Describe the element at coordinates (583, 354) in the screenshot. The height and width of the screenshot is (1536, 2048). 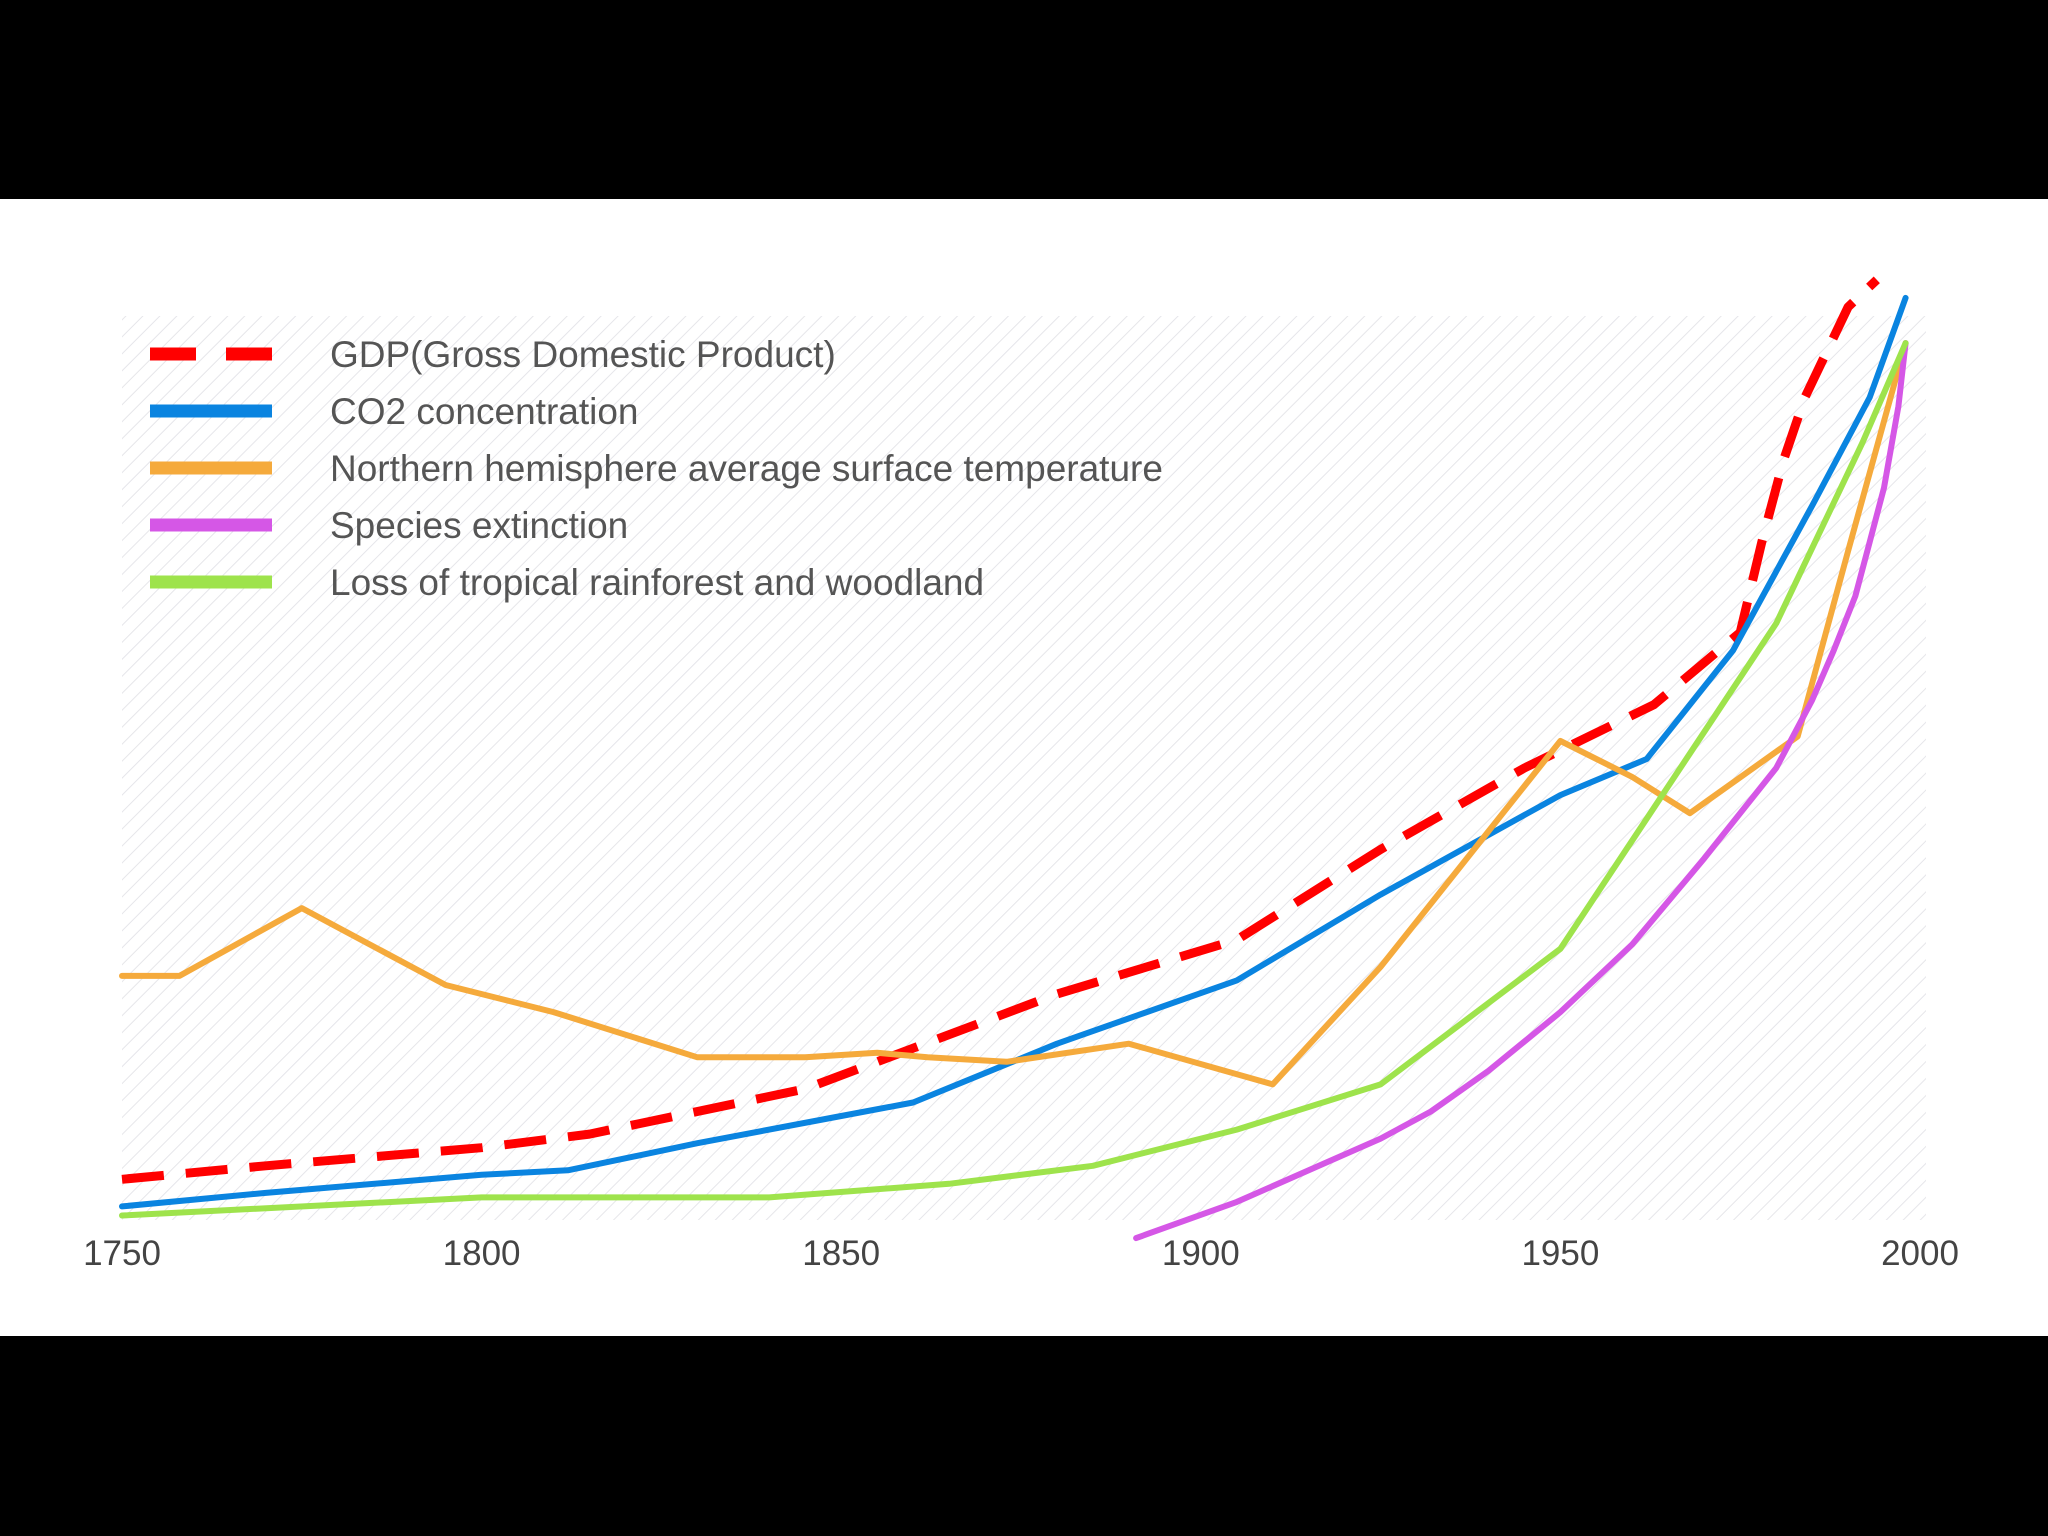
I see `legend-label-gdp-gross-domestic-product: GDP(Gross Domestic Product)` at that location.